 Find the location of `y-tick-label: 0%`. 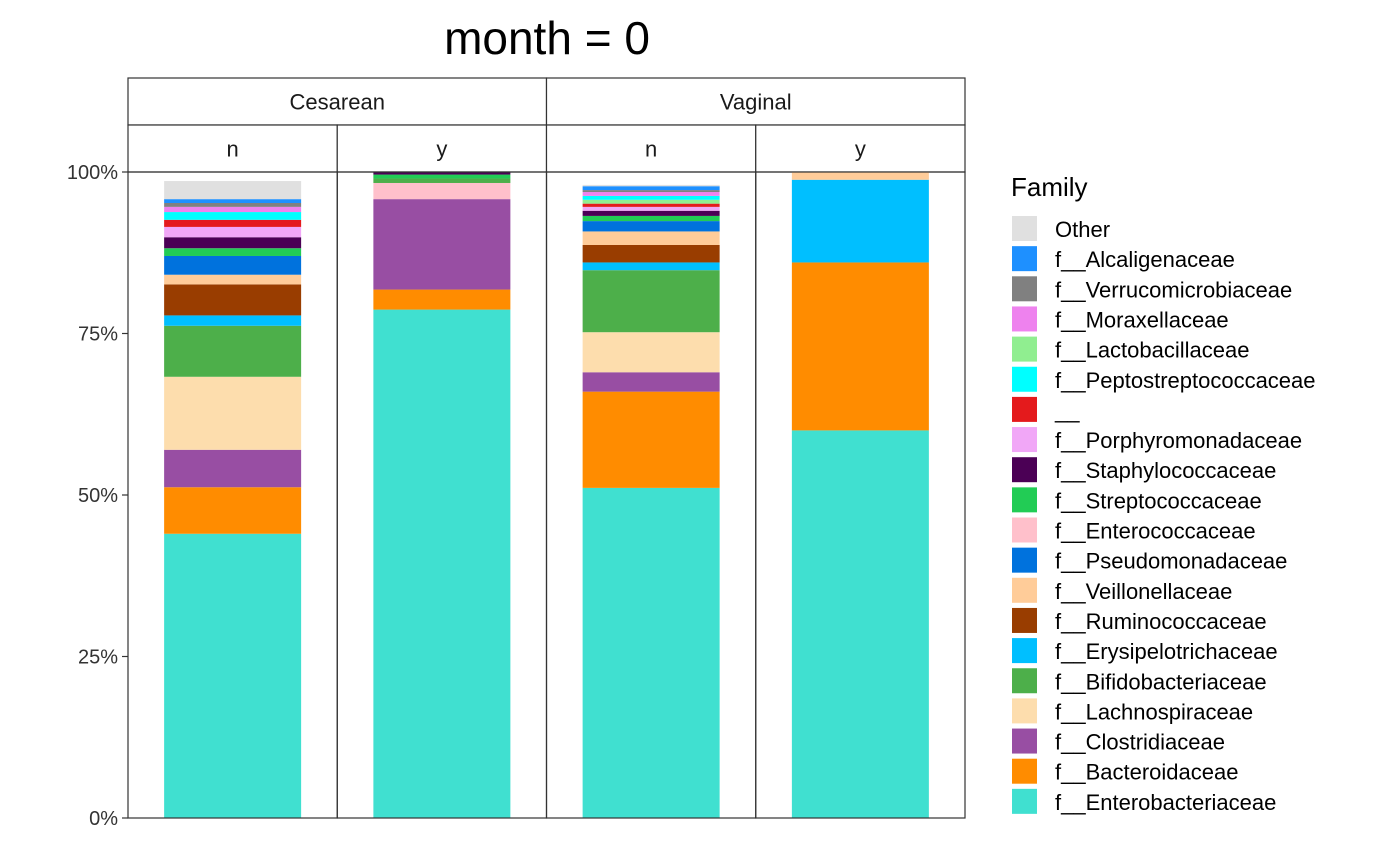

y-tick-label: 0% is located at coordinates (103, 819).